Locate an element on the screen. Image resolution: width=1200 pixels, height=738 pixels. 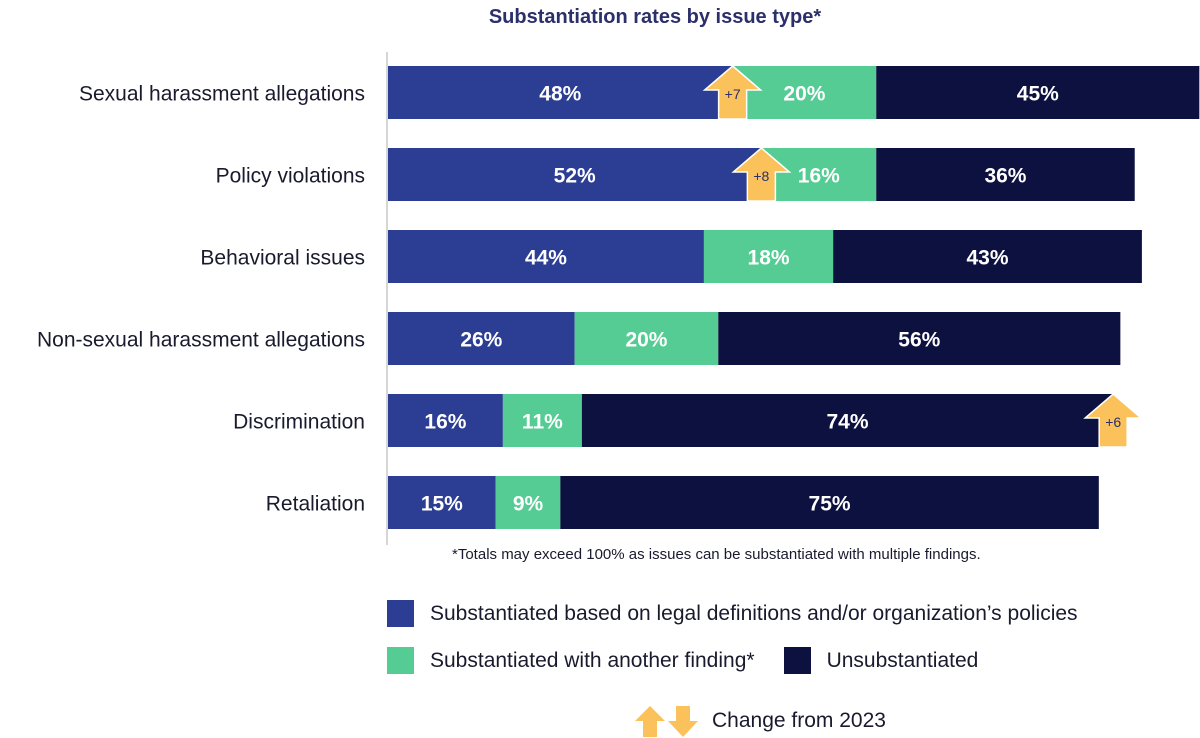
bar-retaliation-substantiated-with-anoth is located at coordinates (528, 502).